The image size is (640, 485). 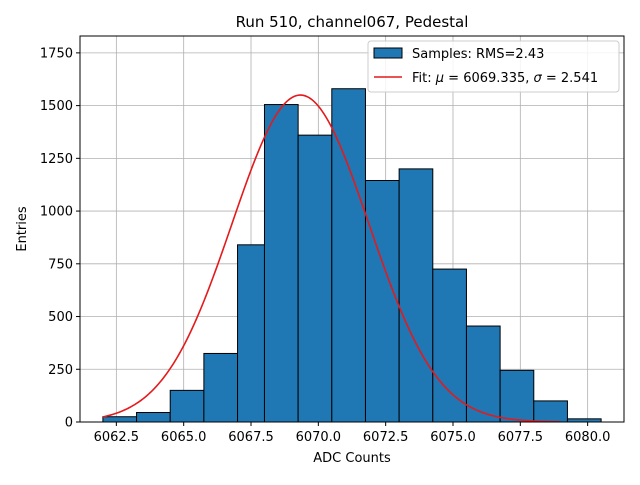 What do you see at coordinates (424, 78) in the screenshot?
I see `legend-fit-prefix: Fit:` at bounding box center [424, 78].